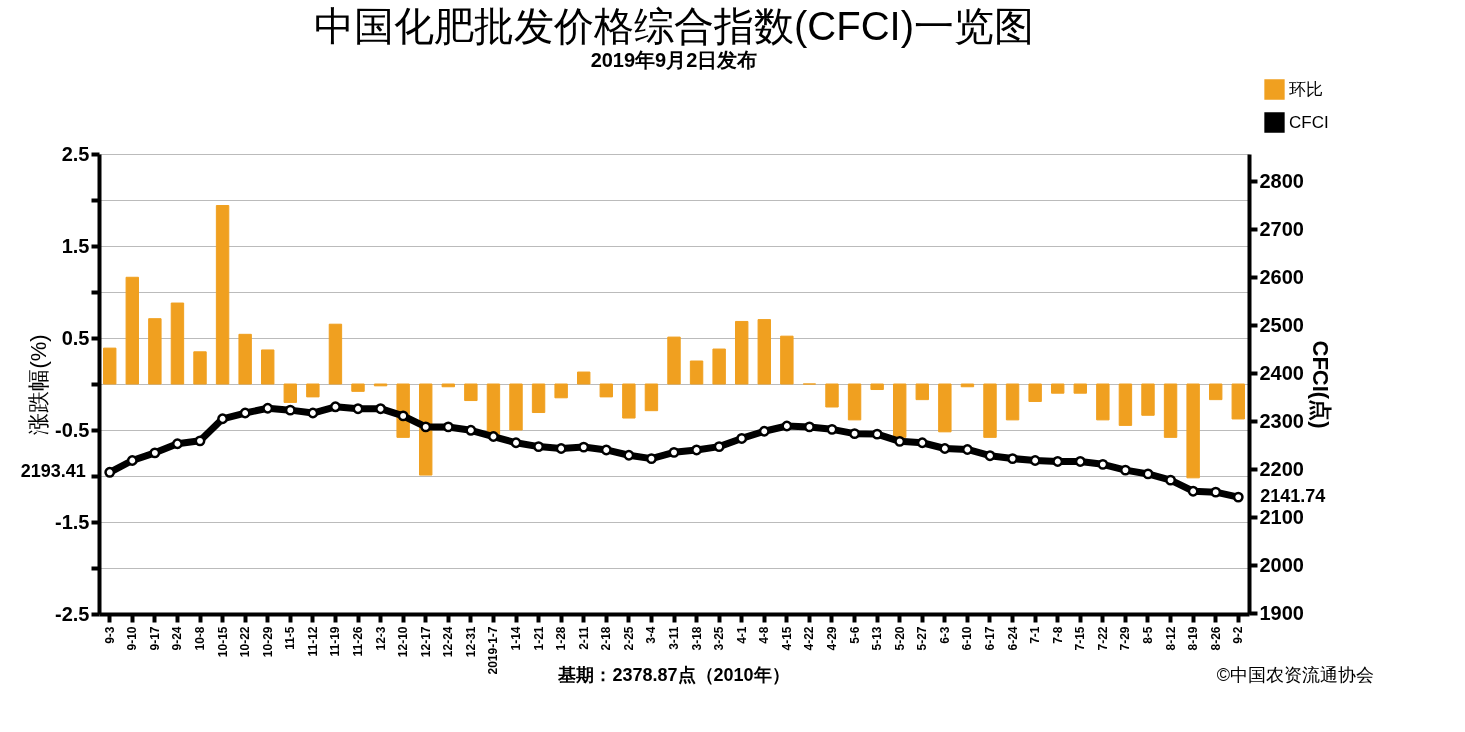 The width and height of the screenshot is (1465, 732). Describe the element at coordinates (1306, 89) in the screenshot. I see `legend-label: 环比` at that location.